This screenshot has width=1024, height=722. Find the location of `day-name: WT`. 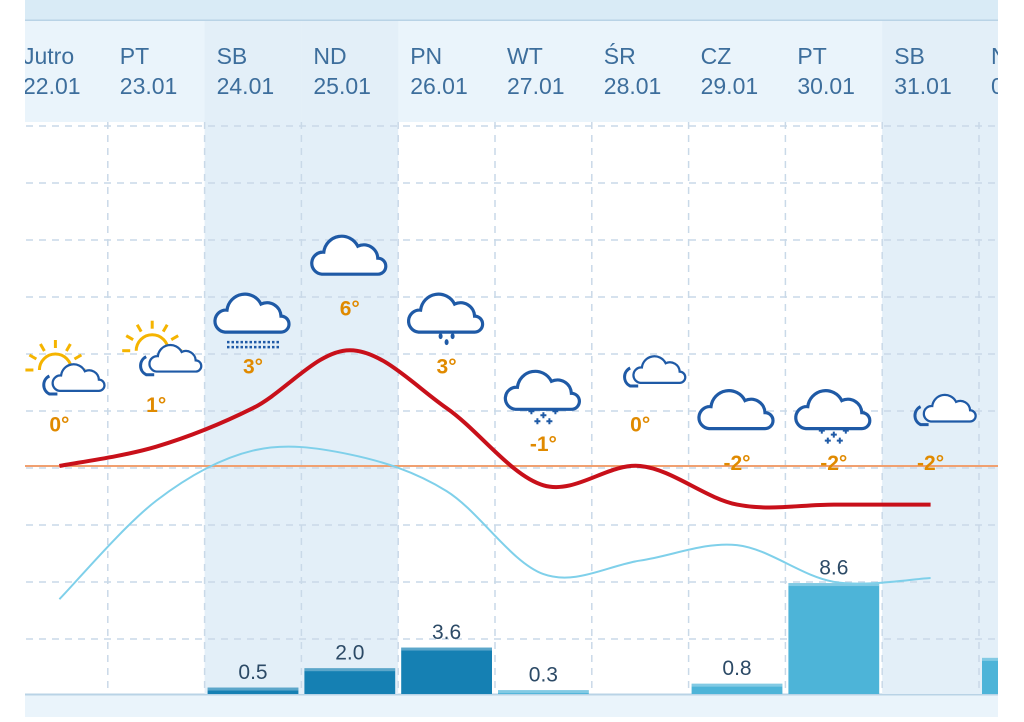

day-name: WT is located at coordinates (525, 56).